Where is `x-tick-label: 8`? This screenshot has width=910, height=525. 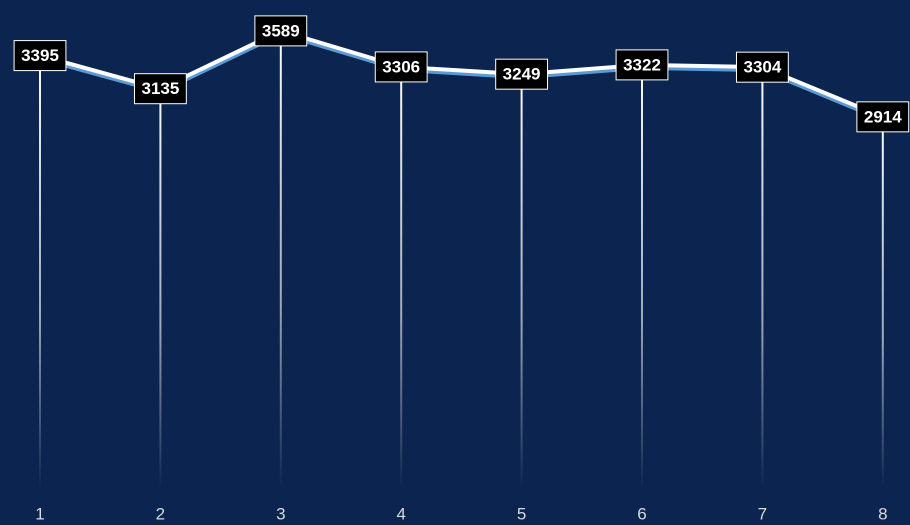
x-tick-label: 8 is located at coordinates (882, 513).